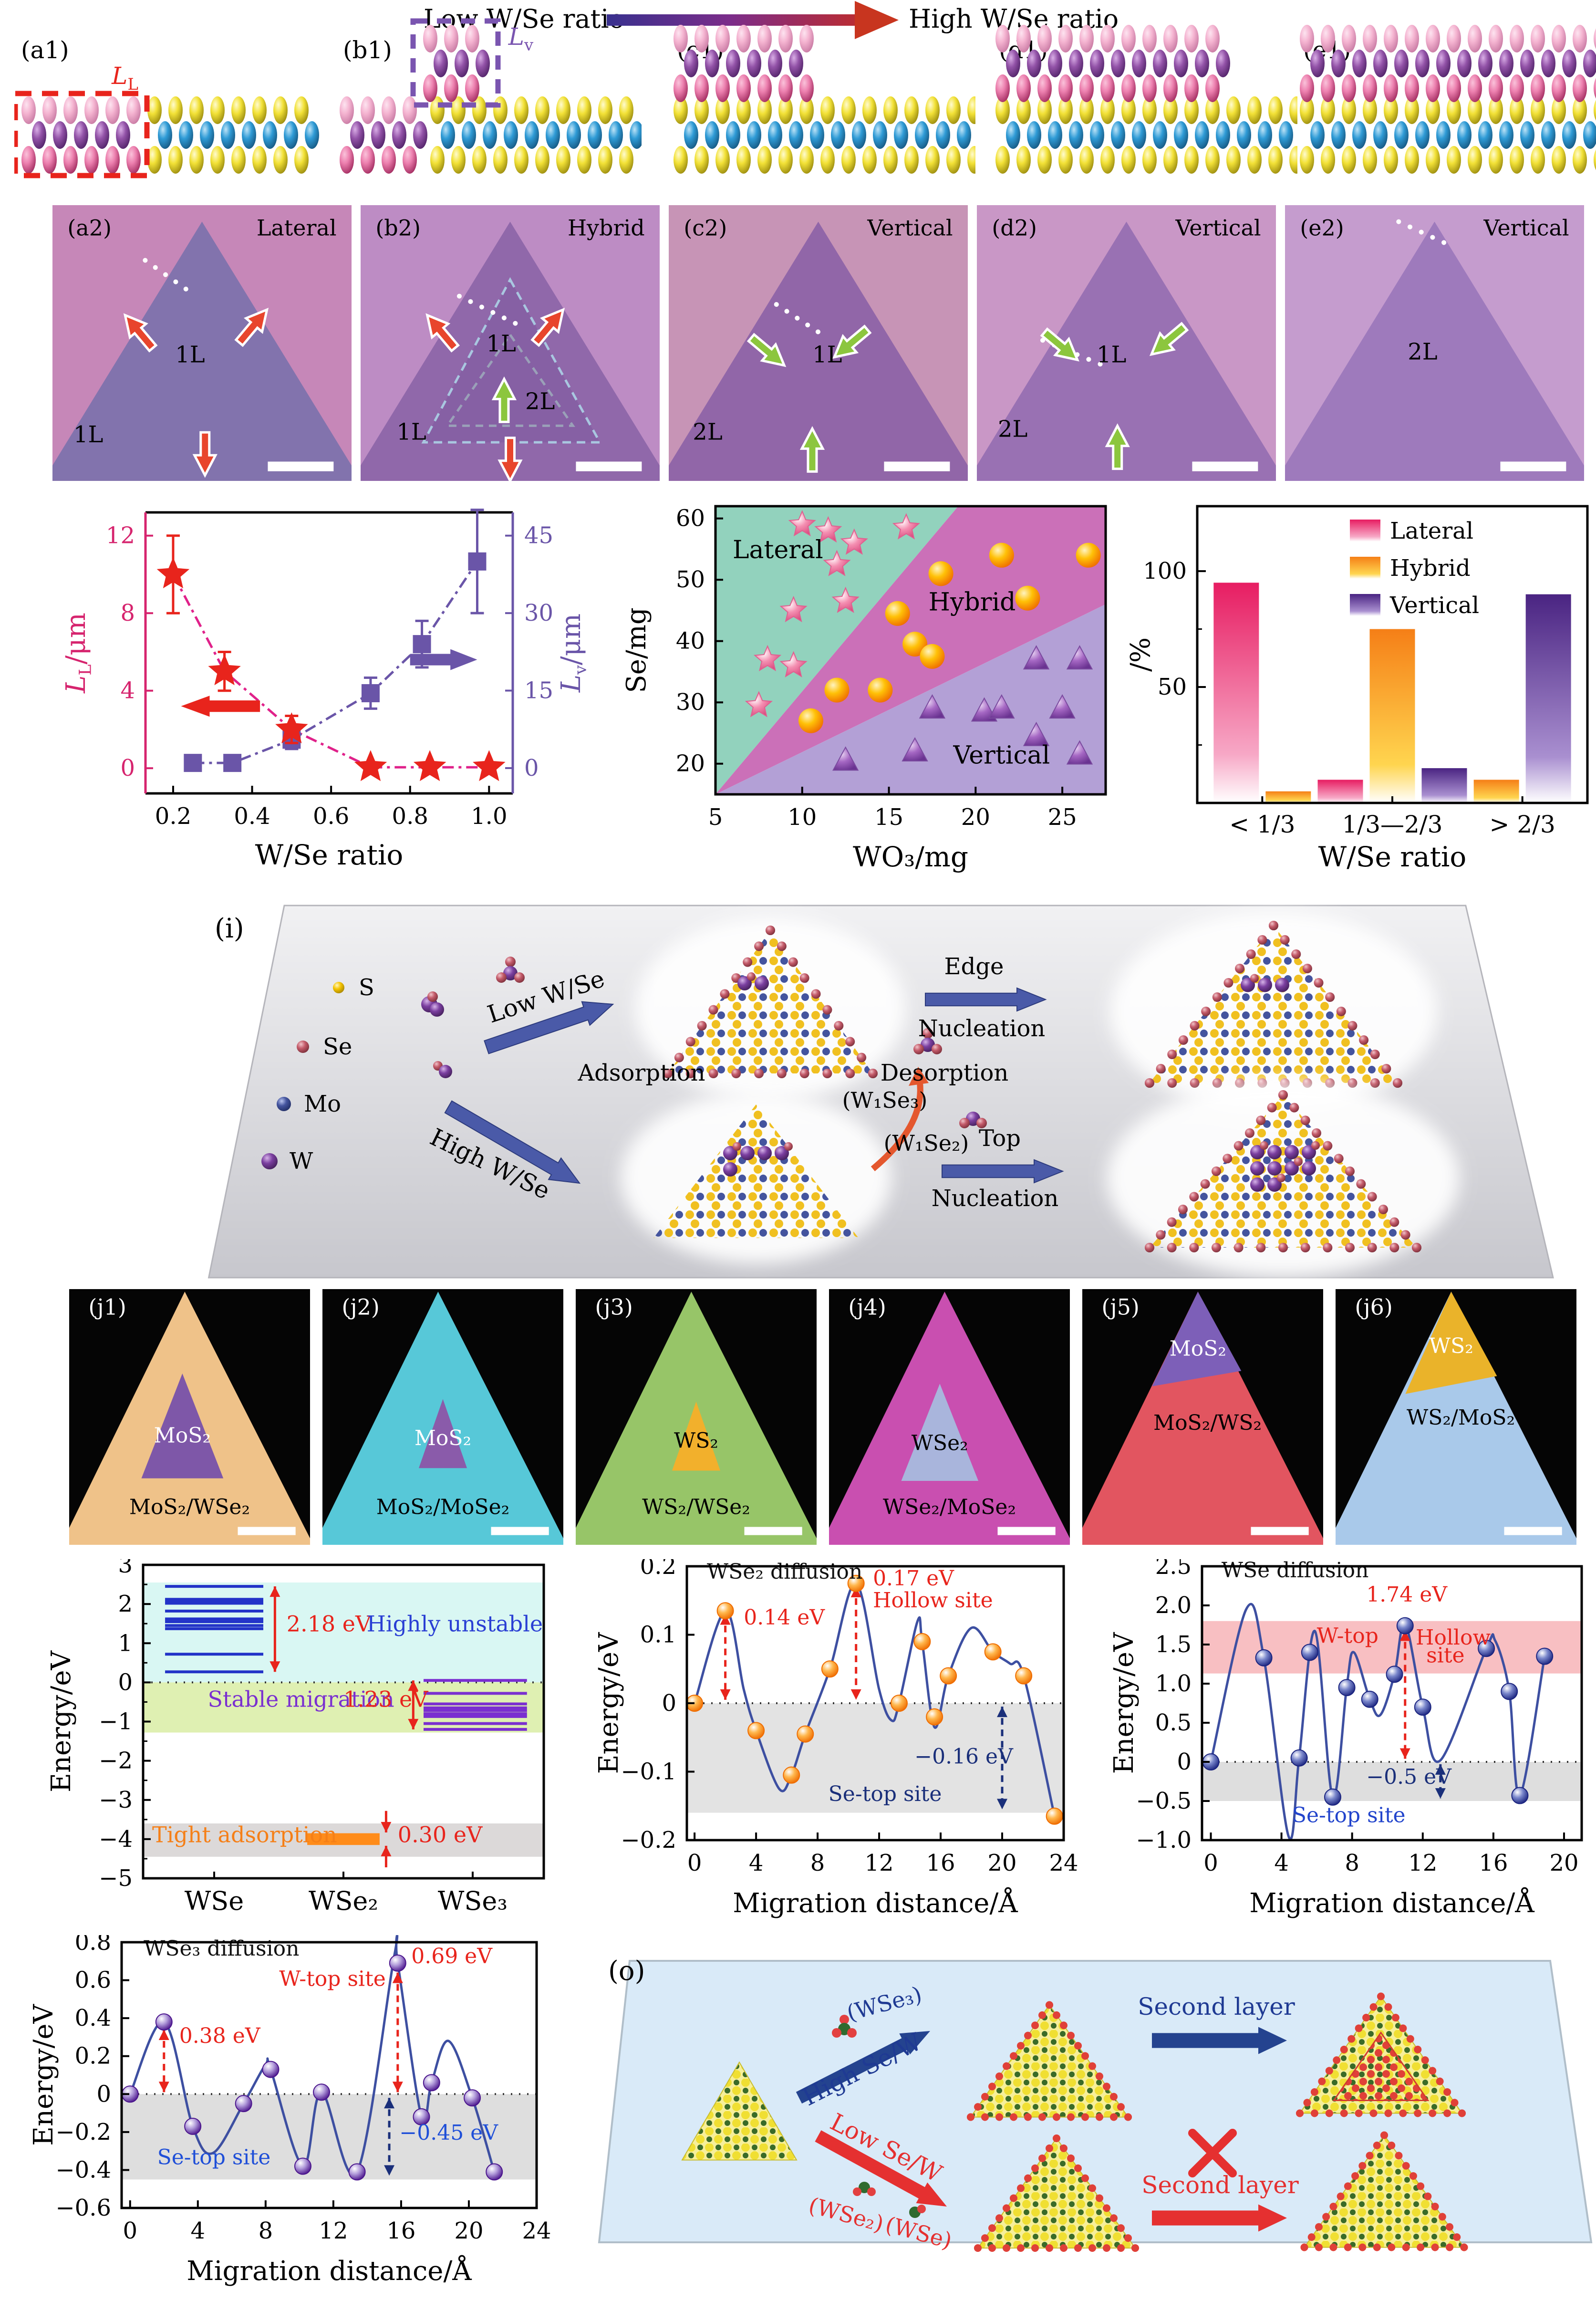 The height and width of the screenshot is (2301, 1596). Describe the element at coordinates (1164, 1840) in the screenshot. I see `svg-text: −1.0` at that location.